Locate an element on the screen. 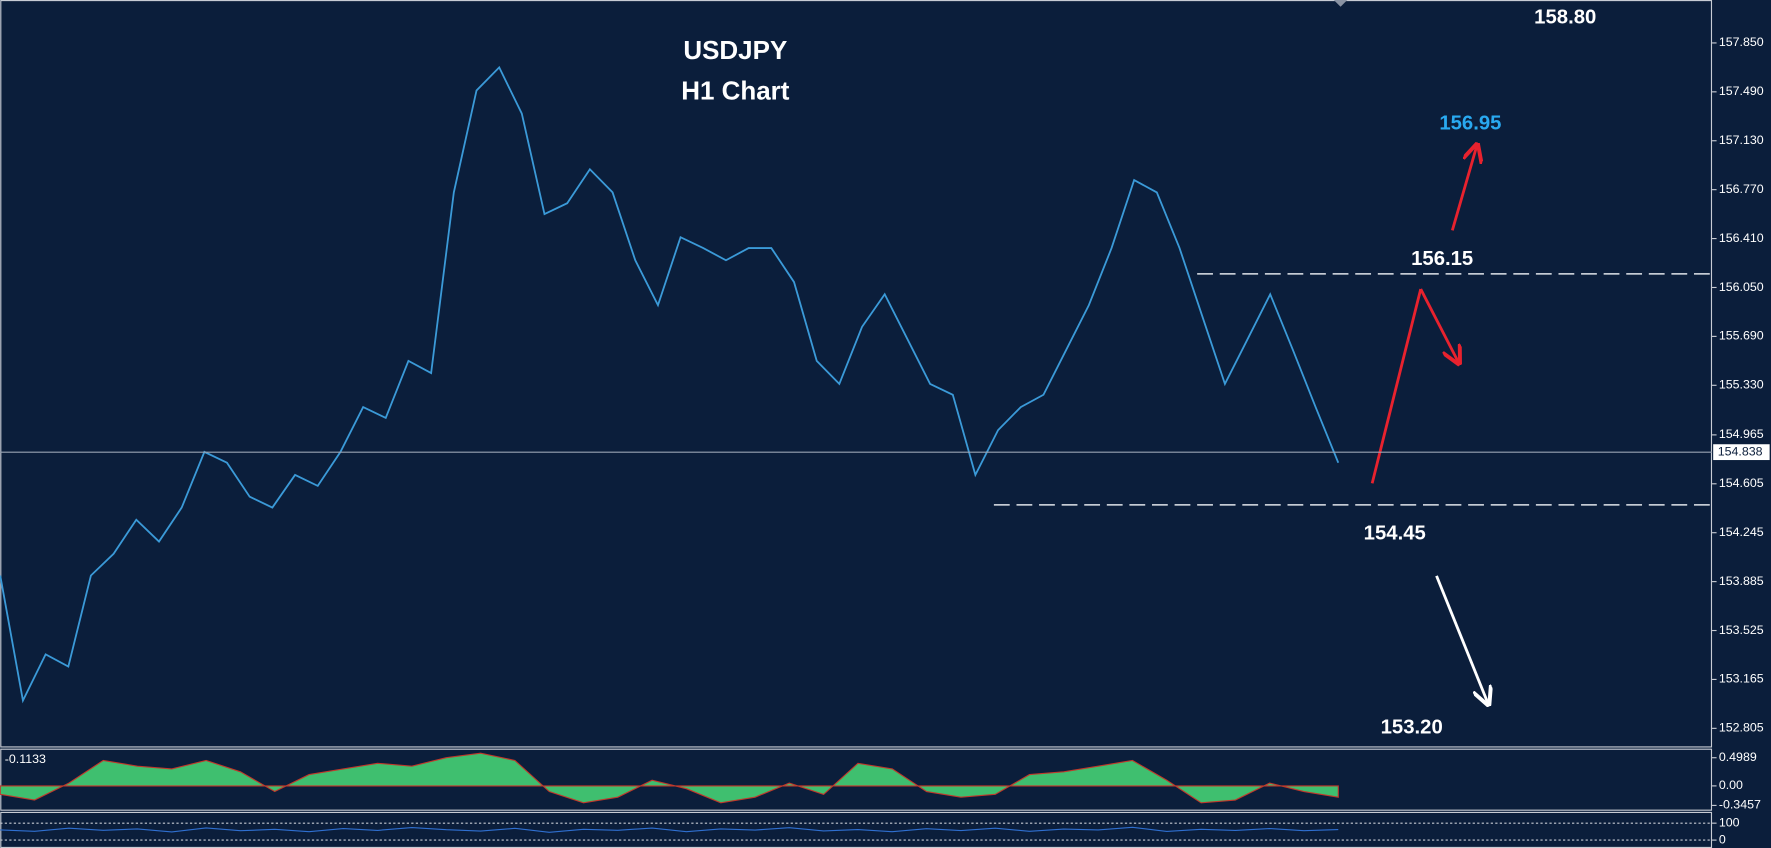  indicator-panel is located at coordinates (856, 779).